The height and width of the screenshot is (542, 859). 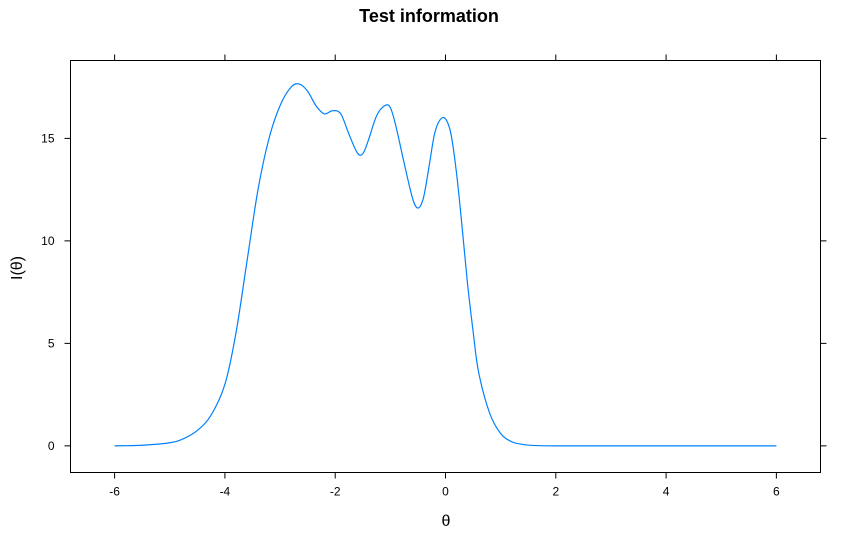 What do you see at coordinates (51, 446) in the screenshot?
I see `y-tick-label: 0` at bounding box center [51, 446].